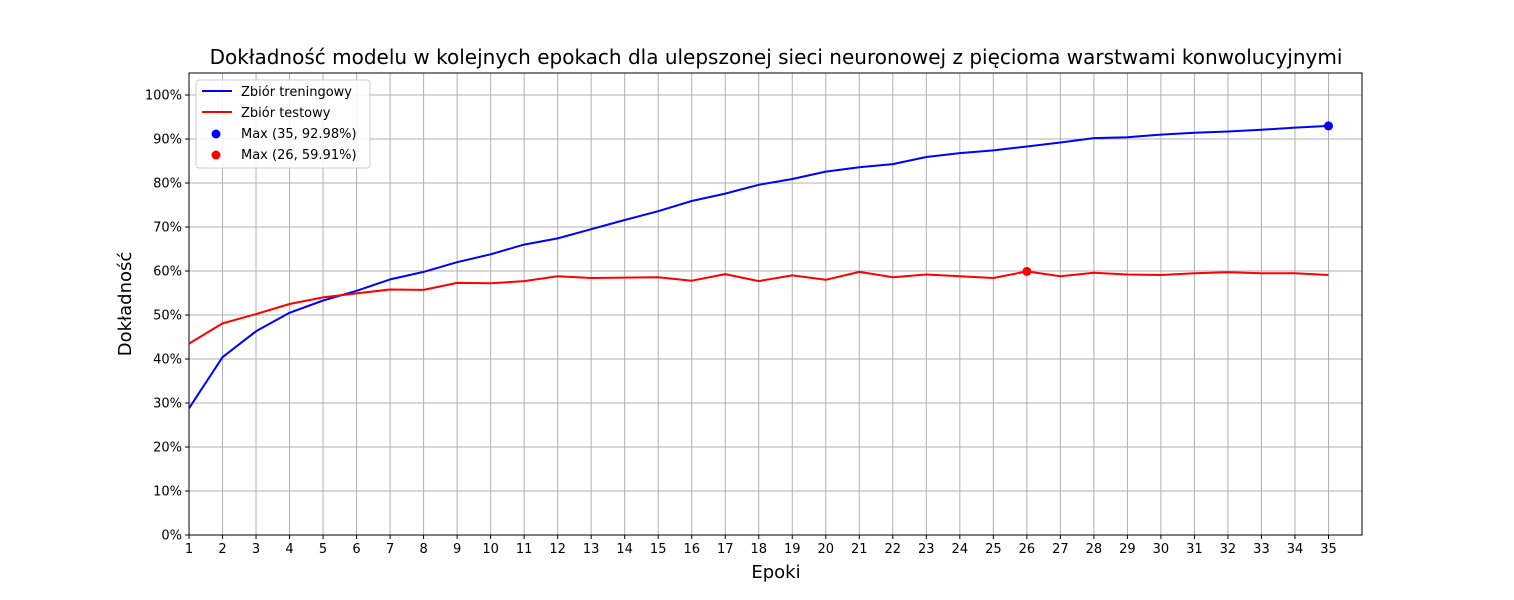 The width and height of the screenshot is (1514, 600). I want to click on x-tick-label: 20, so click(825, 549).